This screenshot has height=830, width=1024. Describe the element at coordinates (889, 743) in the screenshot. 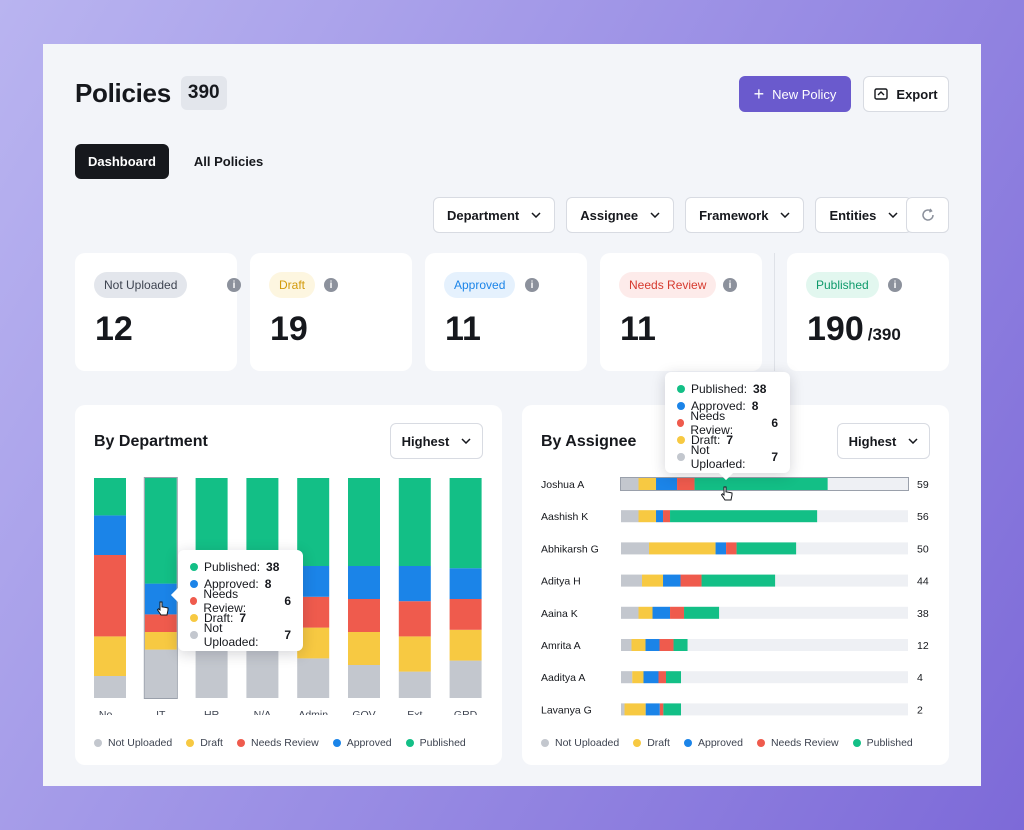

I see `legend-label: Published` at that location.